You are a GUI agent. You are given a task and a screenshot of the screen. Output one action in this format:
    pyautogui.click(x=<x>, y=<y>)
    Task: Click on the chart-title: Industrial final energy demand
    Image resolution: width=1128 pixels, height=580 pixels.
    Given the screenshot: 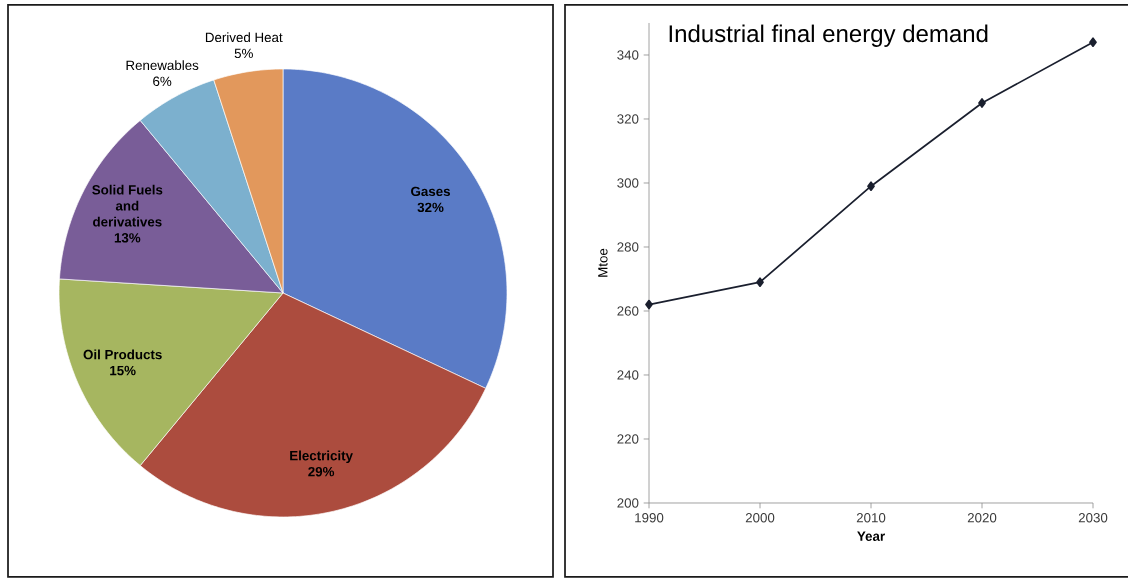 What is the action you would take?
    pyautogui.click(x=828, y=35)
    